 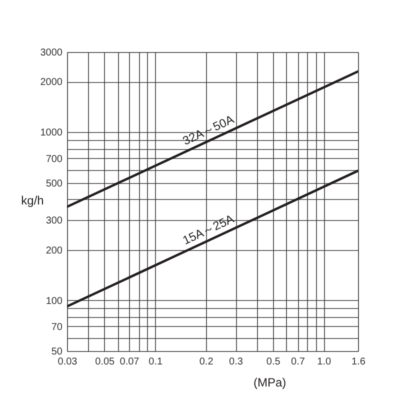 I want to click on y-axis-title: kg/h, so click(x=32, y=201).